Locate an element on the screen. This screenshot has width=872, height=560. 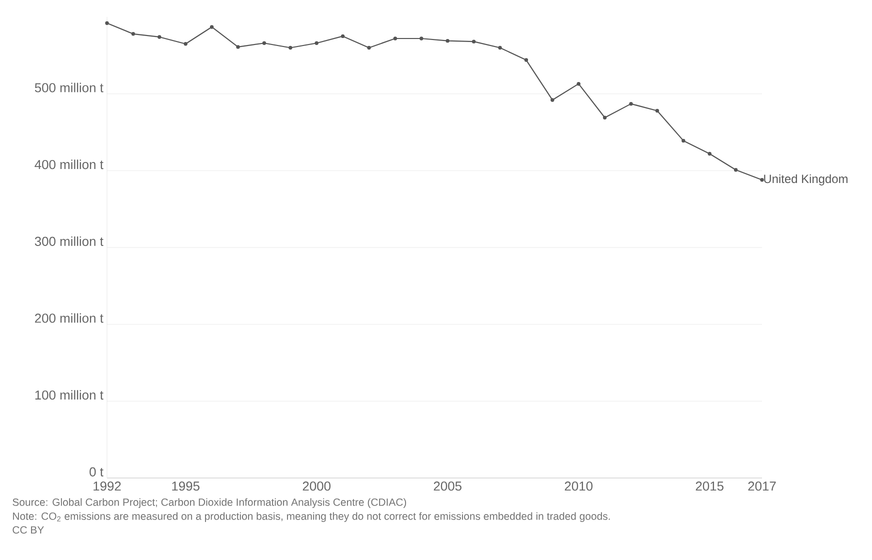
y-tick-label: 300 million t is located at coordinates (69, 241).